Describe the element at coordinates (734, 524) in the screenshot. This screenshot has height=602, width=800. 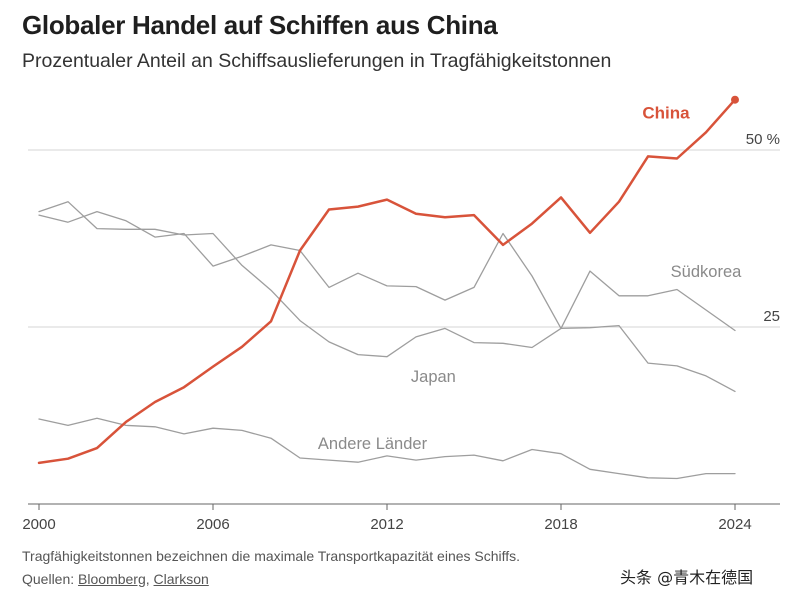
I see `x-tick-label-2024: 2024` at that location.